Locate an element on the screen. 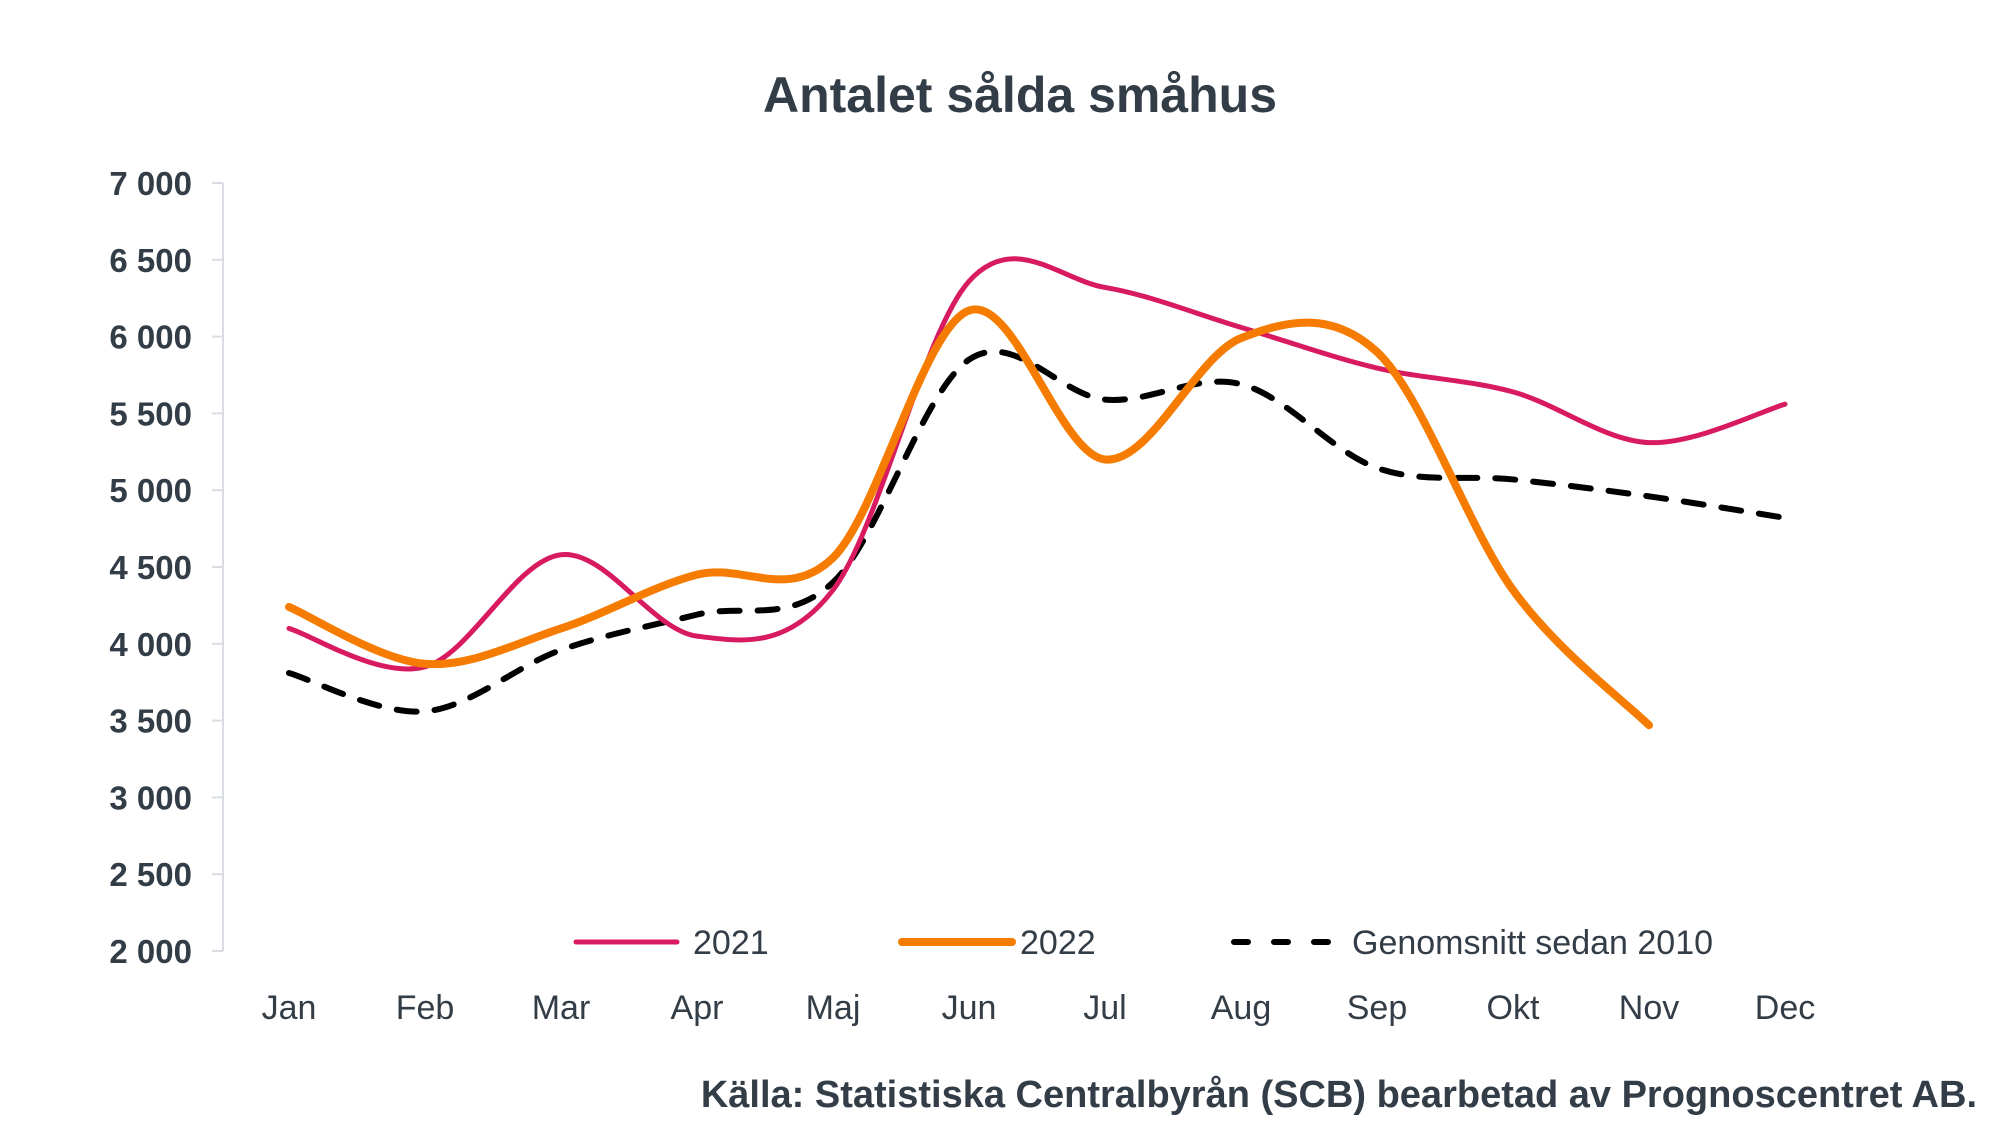  y-tick-label: 5 500 is located at coordinates (150, 413).